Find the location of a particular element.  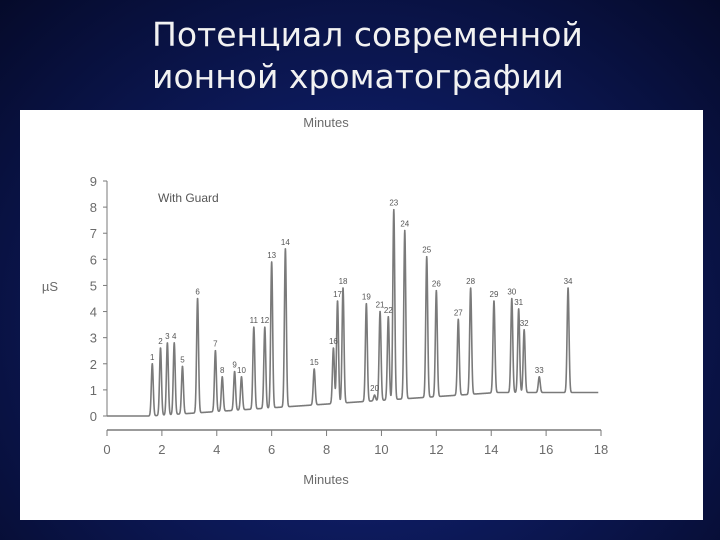

peak-label-30: 30 is located at coordinates (511, 292).